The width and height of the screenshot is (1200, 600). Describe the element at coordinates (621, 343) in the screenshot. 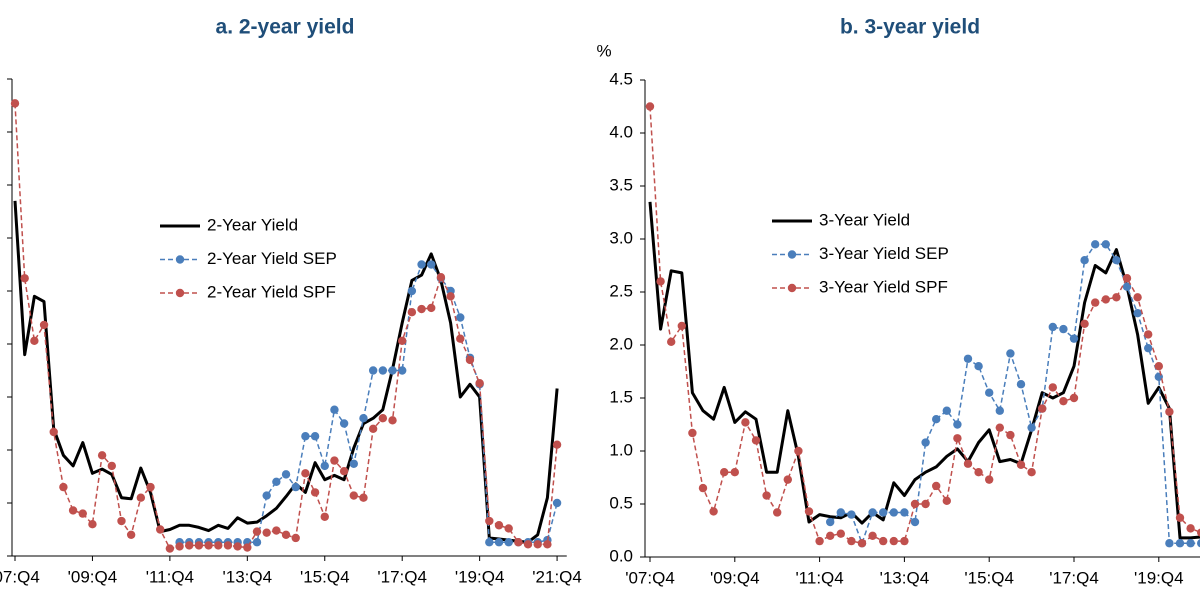

I see `y-tick-label: 2.0` at that location.